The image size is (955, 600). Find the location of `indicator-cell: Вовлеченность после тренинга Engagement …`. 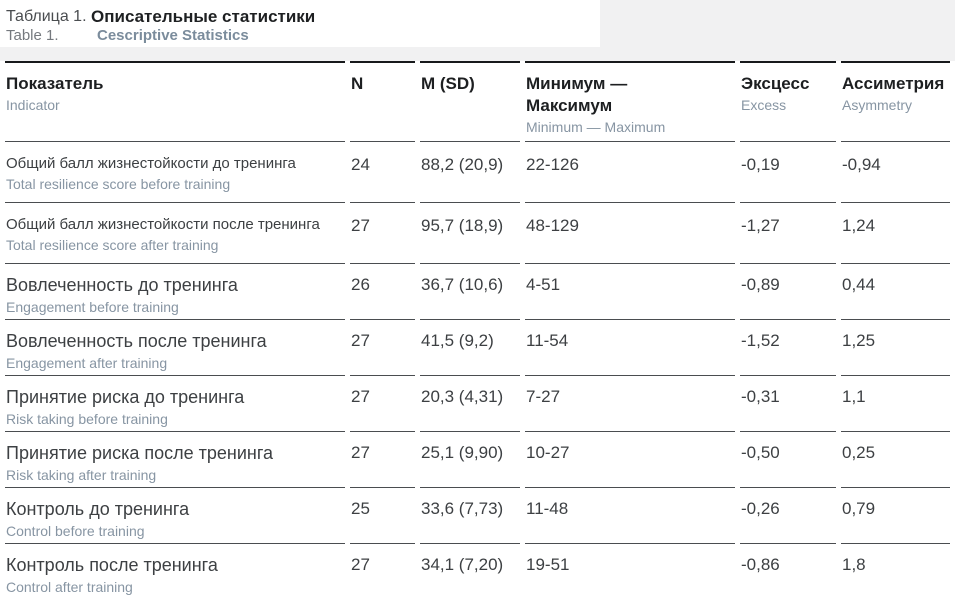

indicator-cell: Вовлеченность после тренинга Engagement … is located at coordinates (175, 347).